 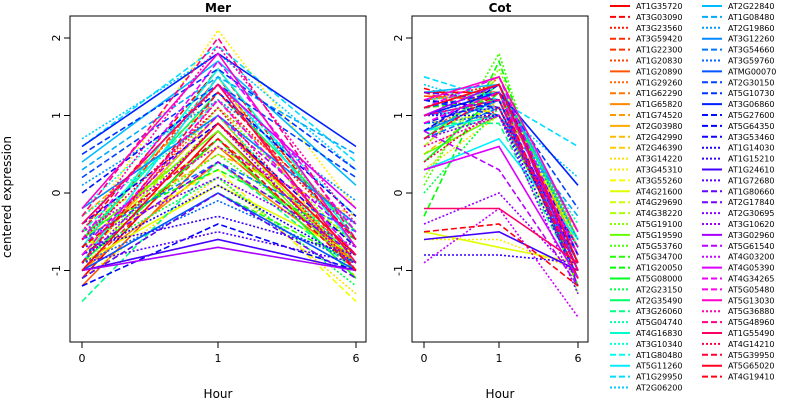 I want to click on legend-label: AT4G34265, so click(x=751, y=279).